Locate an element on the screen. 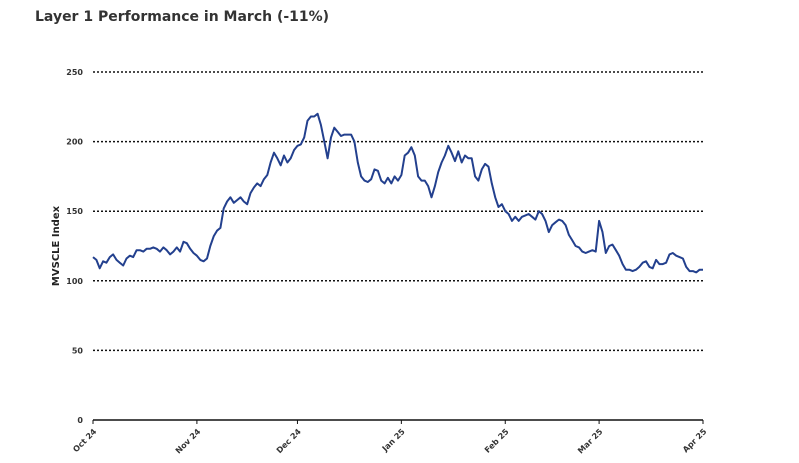 The width and height of the screenshot is (799, 463). x-tick-label: Oct 24 is located at coordinates (84, 440).